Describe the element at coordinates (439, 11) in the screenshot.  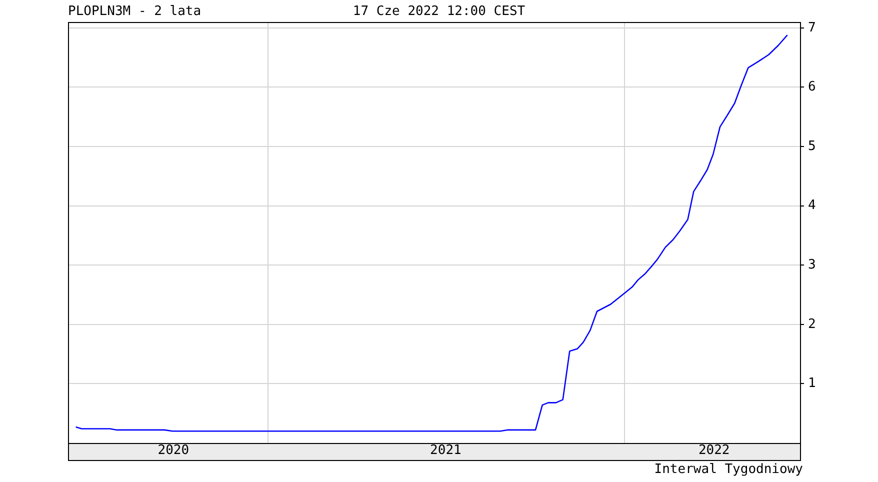
I see `chart-subtitle: 17 Cze 2022 12:00 CEST` at that location.